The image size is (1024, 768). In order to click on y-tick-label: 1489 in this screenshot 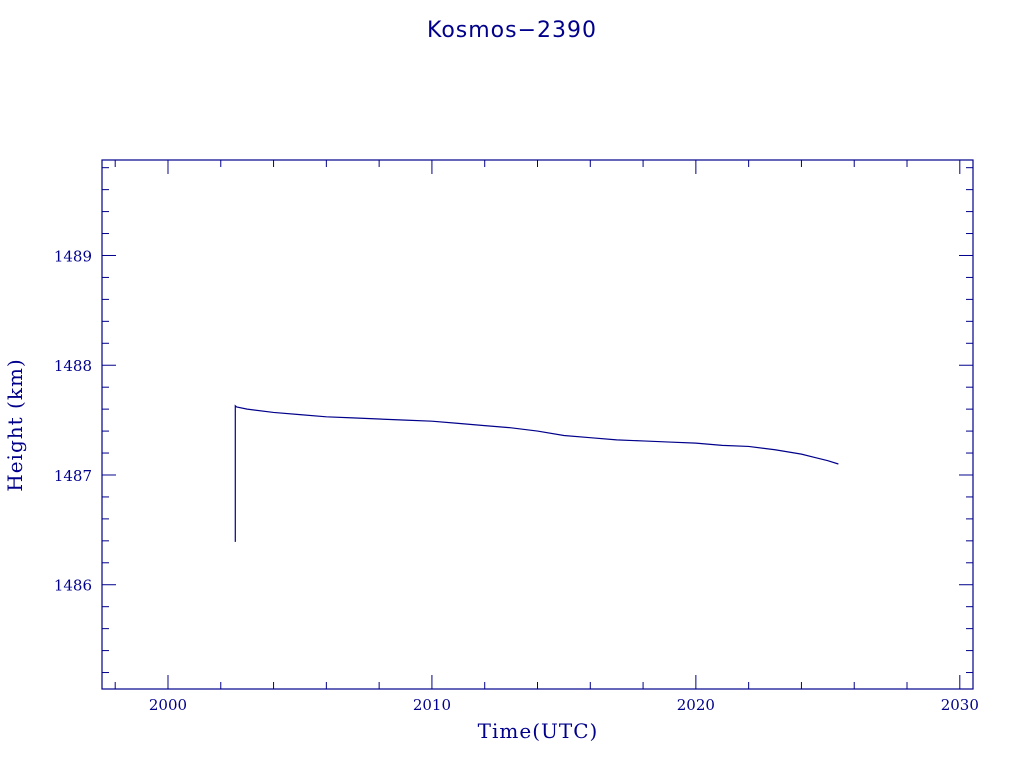, I will do `click(73, 256)`.